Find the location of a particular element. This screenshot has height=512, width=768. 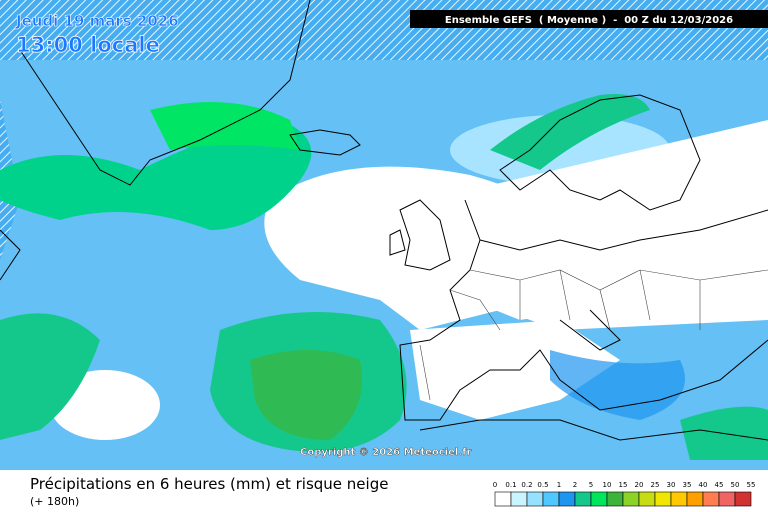

legend: 0 0.1 0.2 0.5 1 2 5 10 15 20 25 30 35 40 45 50 55 is located at coordinates (624, 494).